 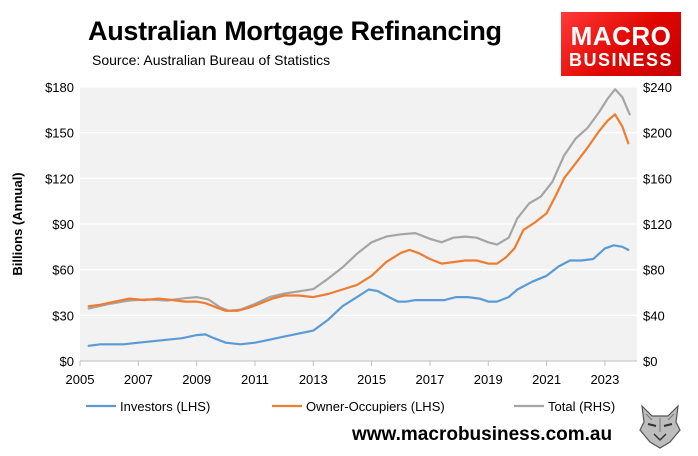 What do you see at coordinates (488, 379) in the screenshot?
I see `x-tick-label: 2019` at bounding box center [488, 379].